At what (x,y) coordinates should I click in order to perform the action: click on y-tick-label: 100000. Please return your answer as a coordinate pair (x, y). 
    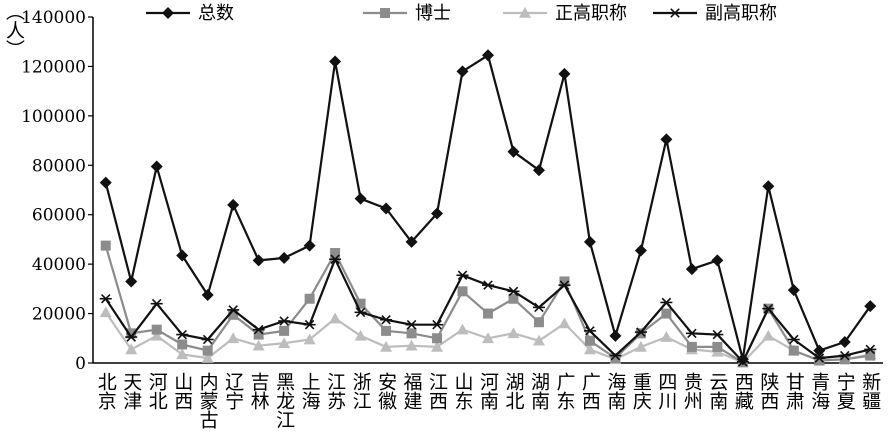
    Looking at the image, I should click on (53, 117).